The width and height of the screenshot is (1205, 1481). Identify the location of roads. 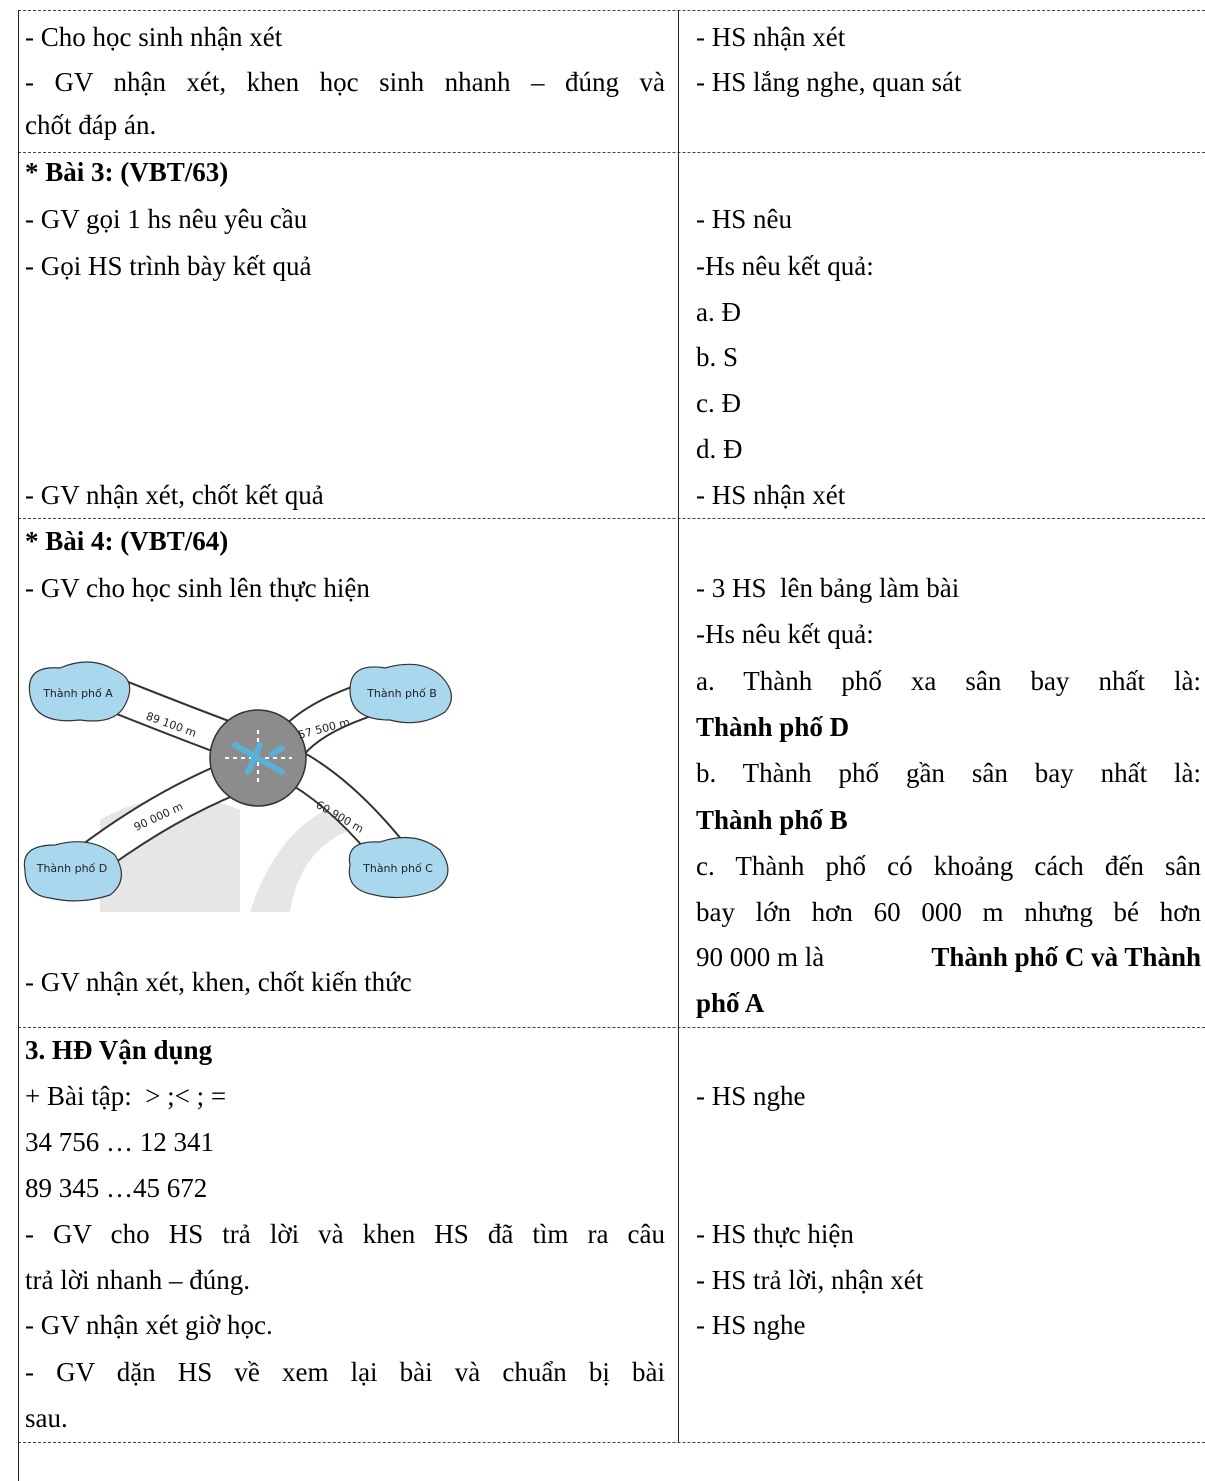
(245, 780).